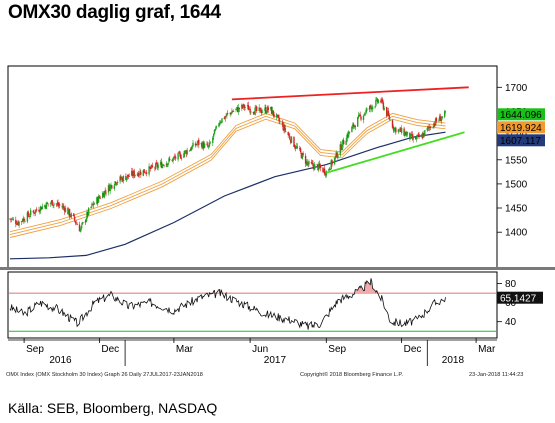 The width and height of the screenshot is (555, 423). I want to click on last-value-text: 1644.096, so click(521, 115).